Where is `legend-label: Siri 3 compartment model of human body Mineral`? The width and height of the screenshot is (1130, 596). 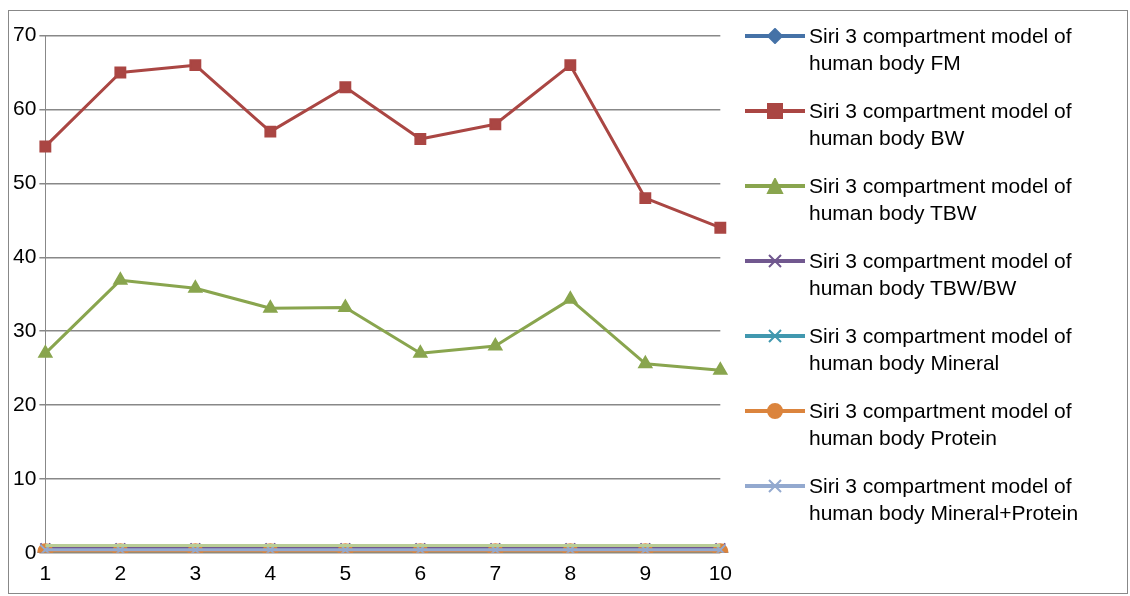 legend-label: Siri 3 compartment model of human body Mineral is located at coordinates (941, 349).